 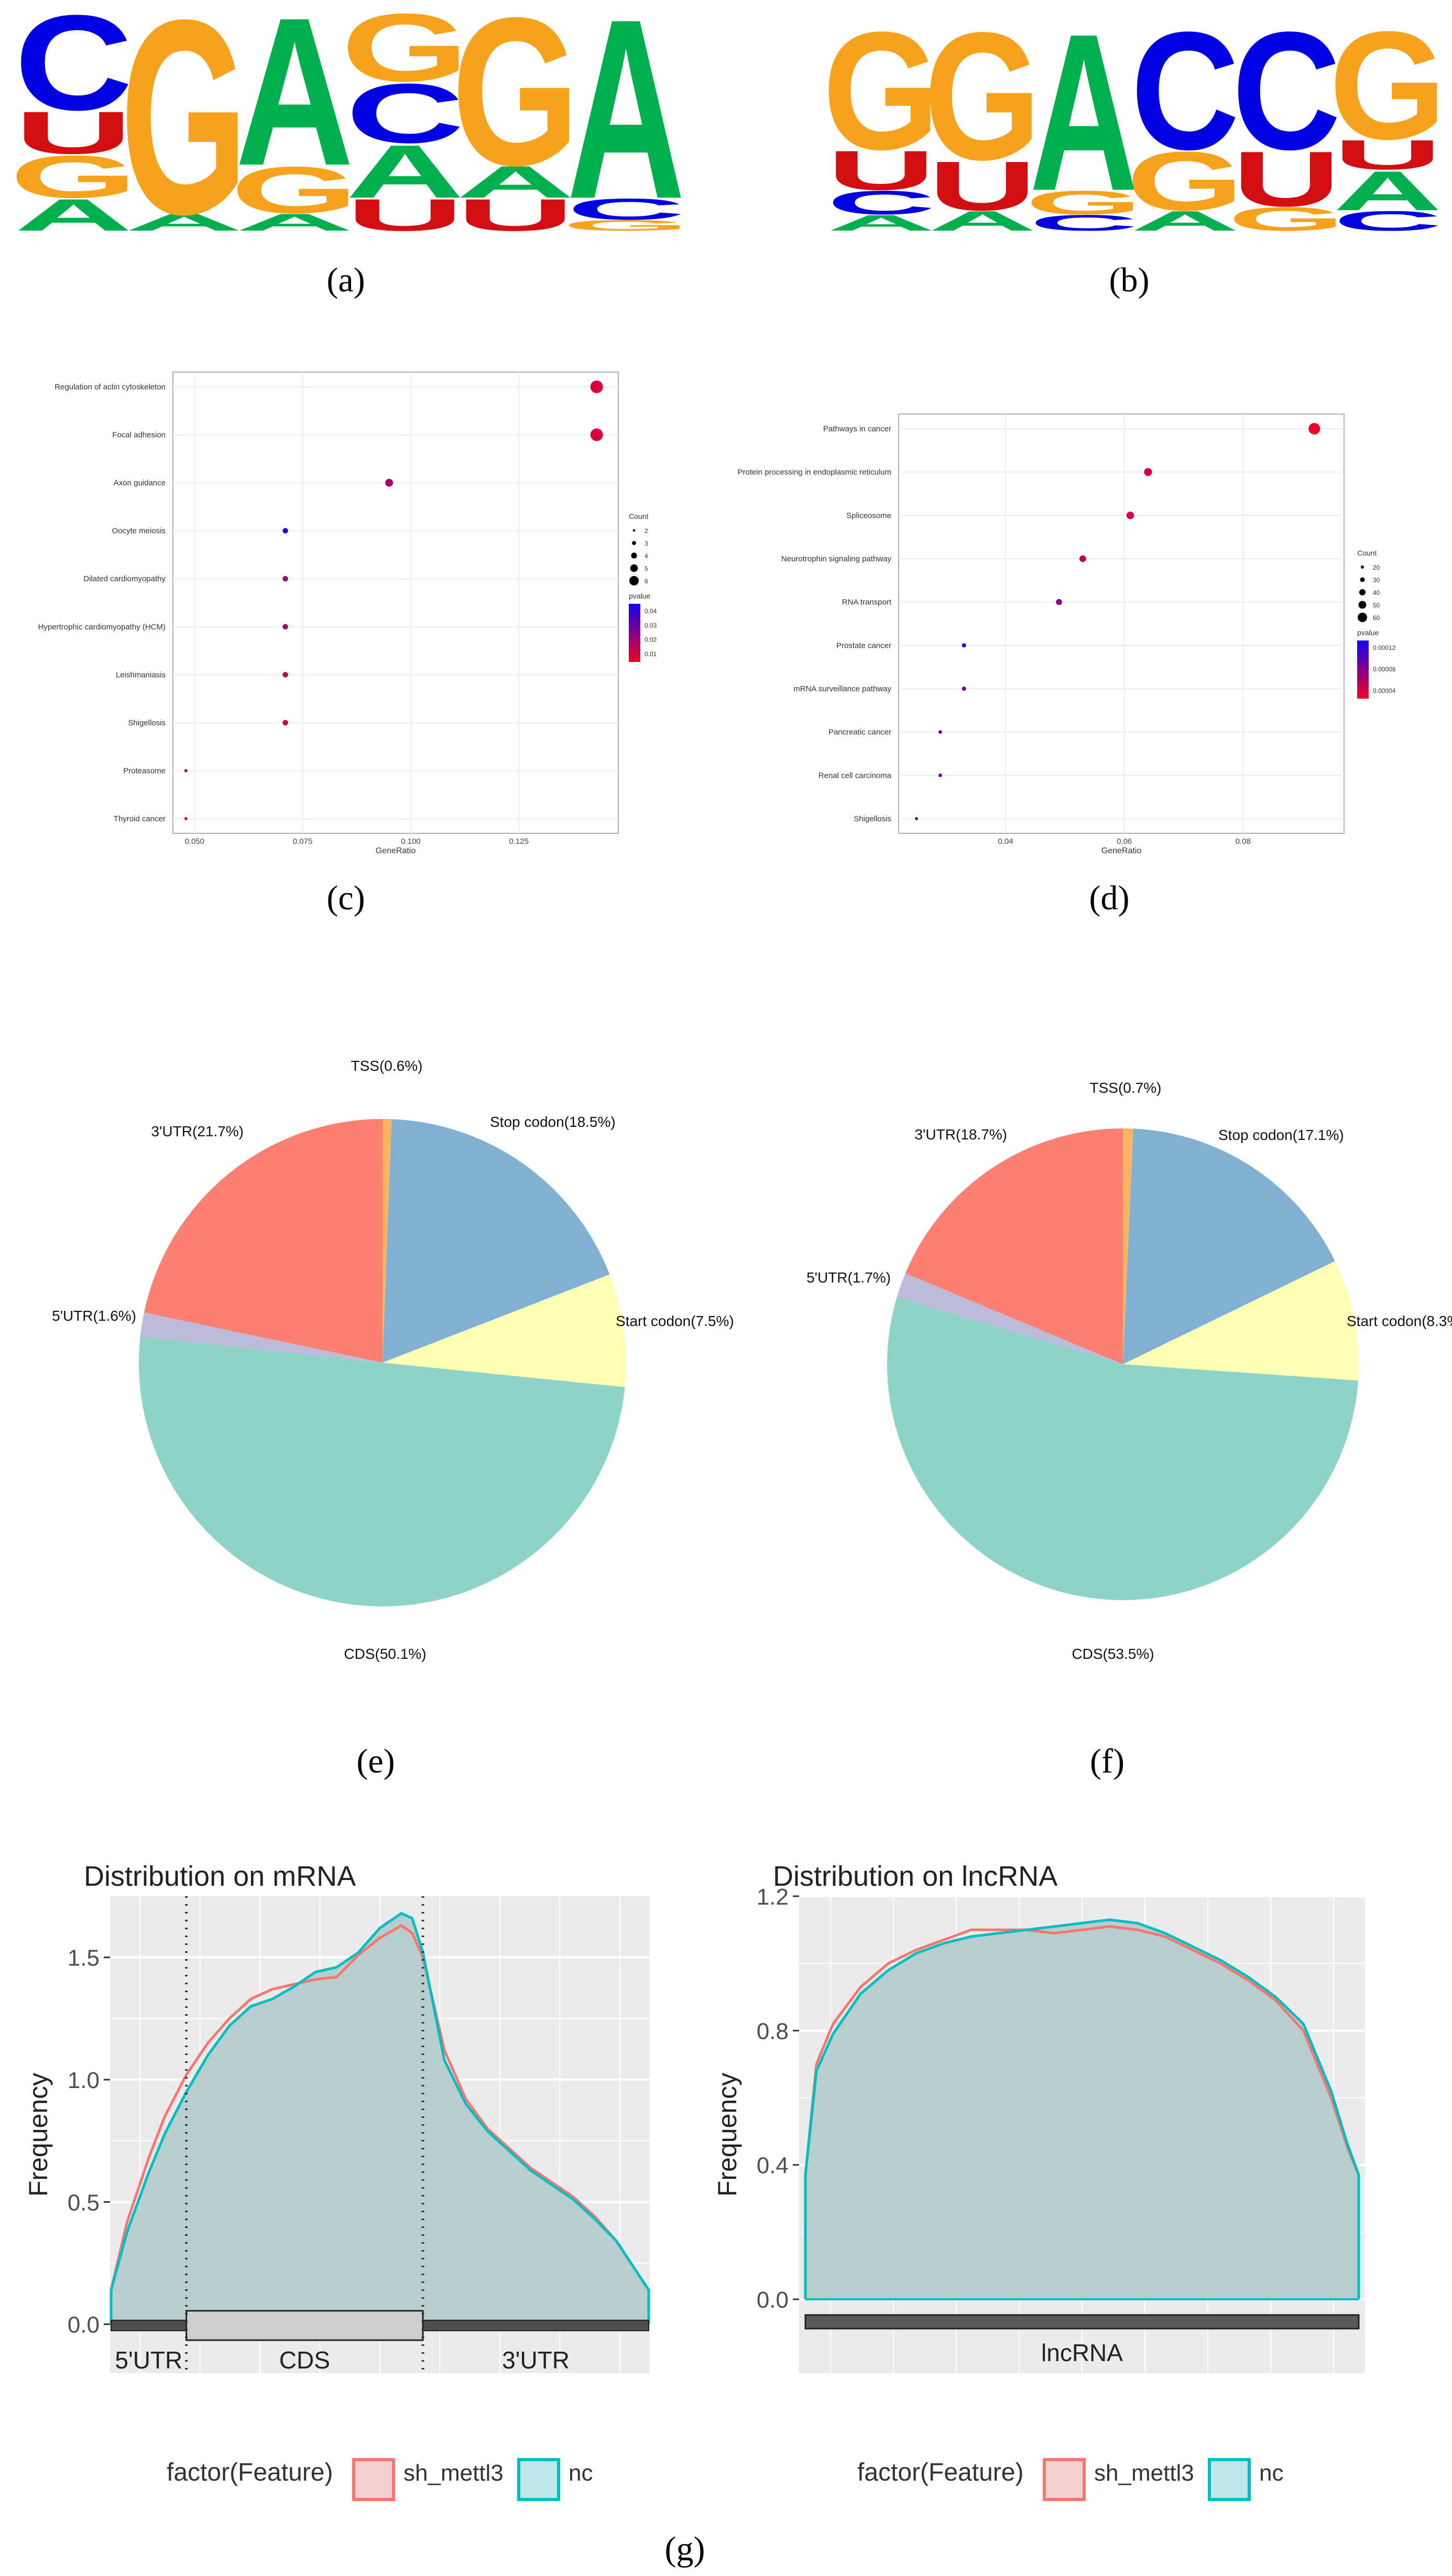 What do you see at coordinates (84, 2202) in the screenshot?
I see `y-tick-label: 0.5` at bounding box center [84, 2202].